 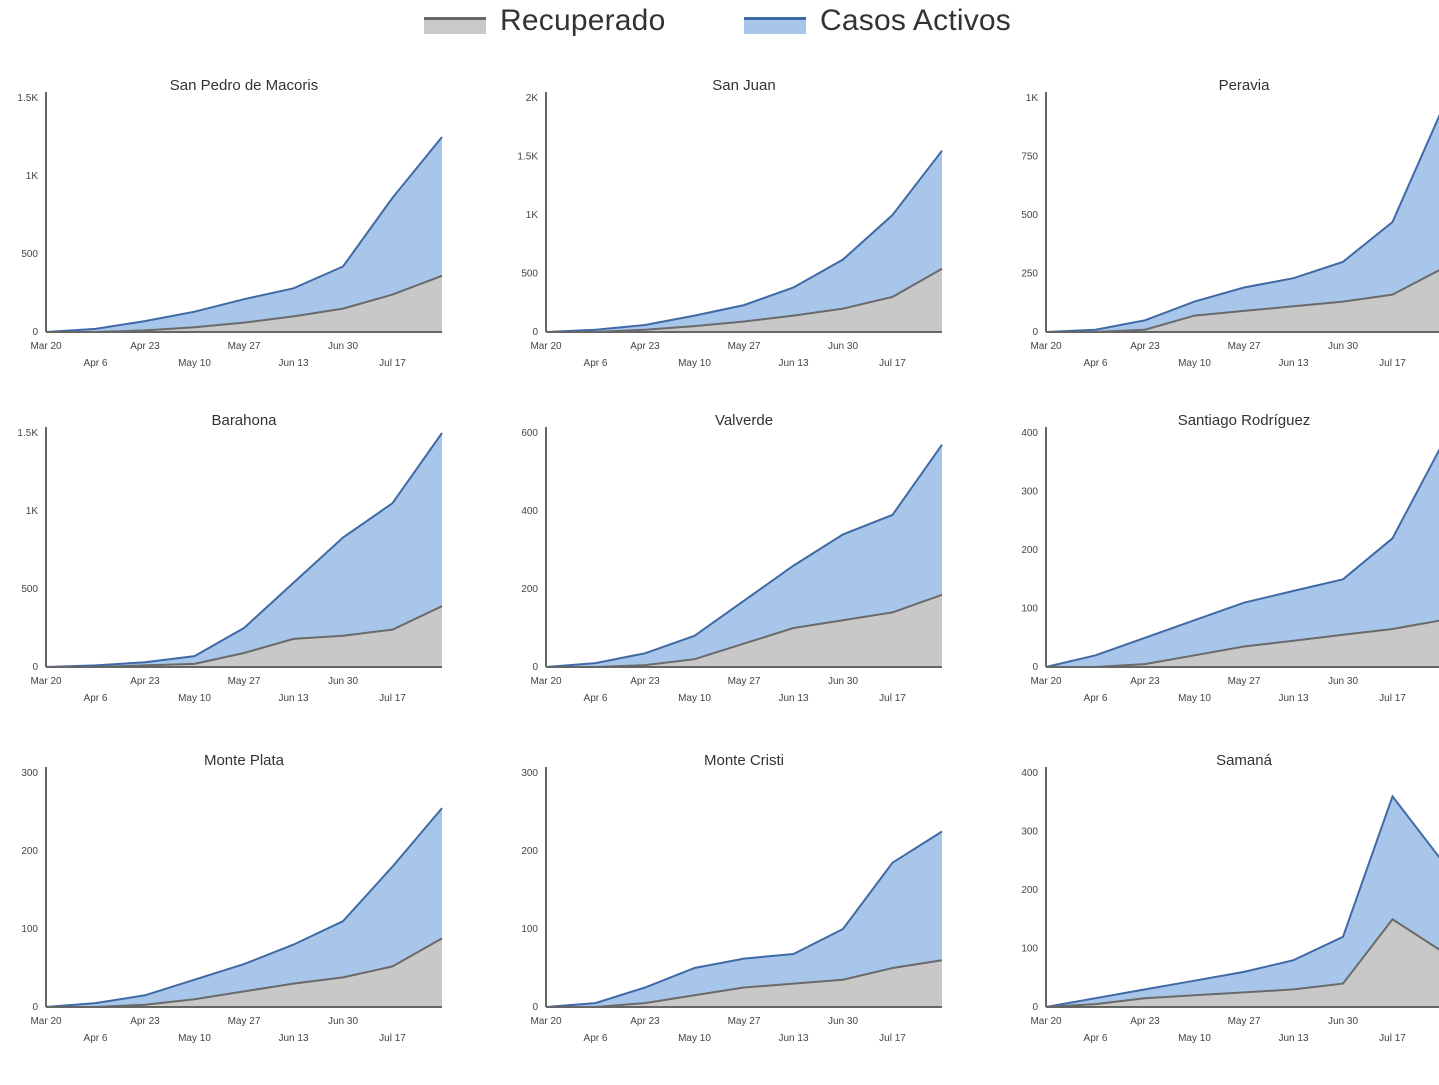 What do you see at coordinates (1245, 85) in the screenshot?
I see `chart-title: Peravia` at bounding box center [1245, 85].